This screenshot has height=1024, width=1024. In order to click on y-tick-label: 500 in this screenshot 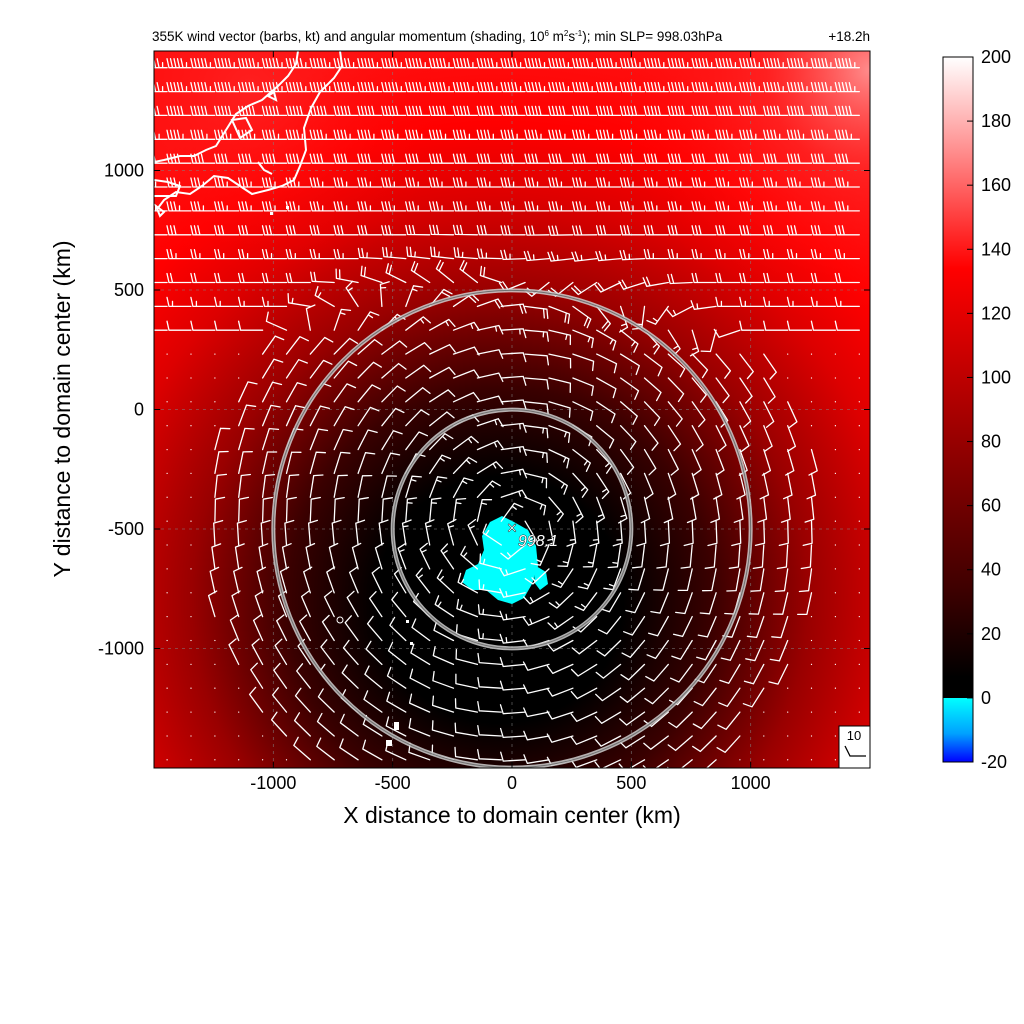, I will do `click(129, 290)`.